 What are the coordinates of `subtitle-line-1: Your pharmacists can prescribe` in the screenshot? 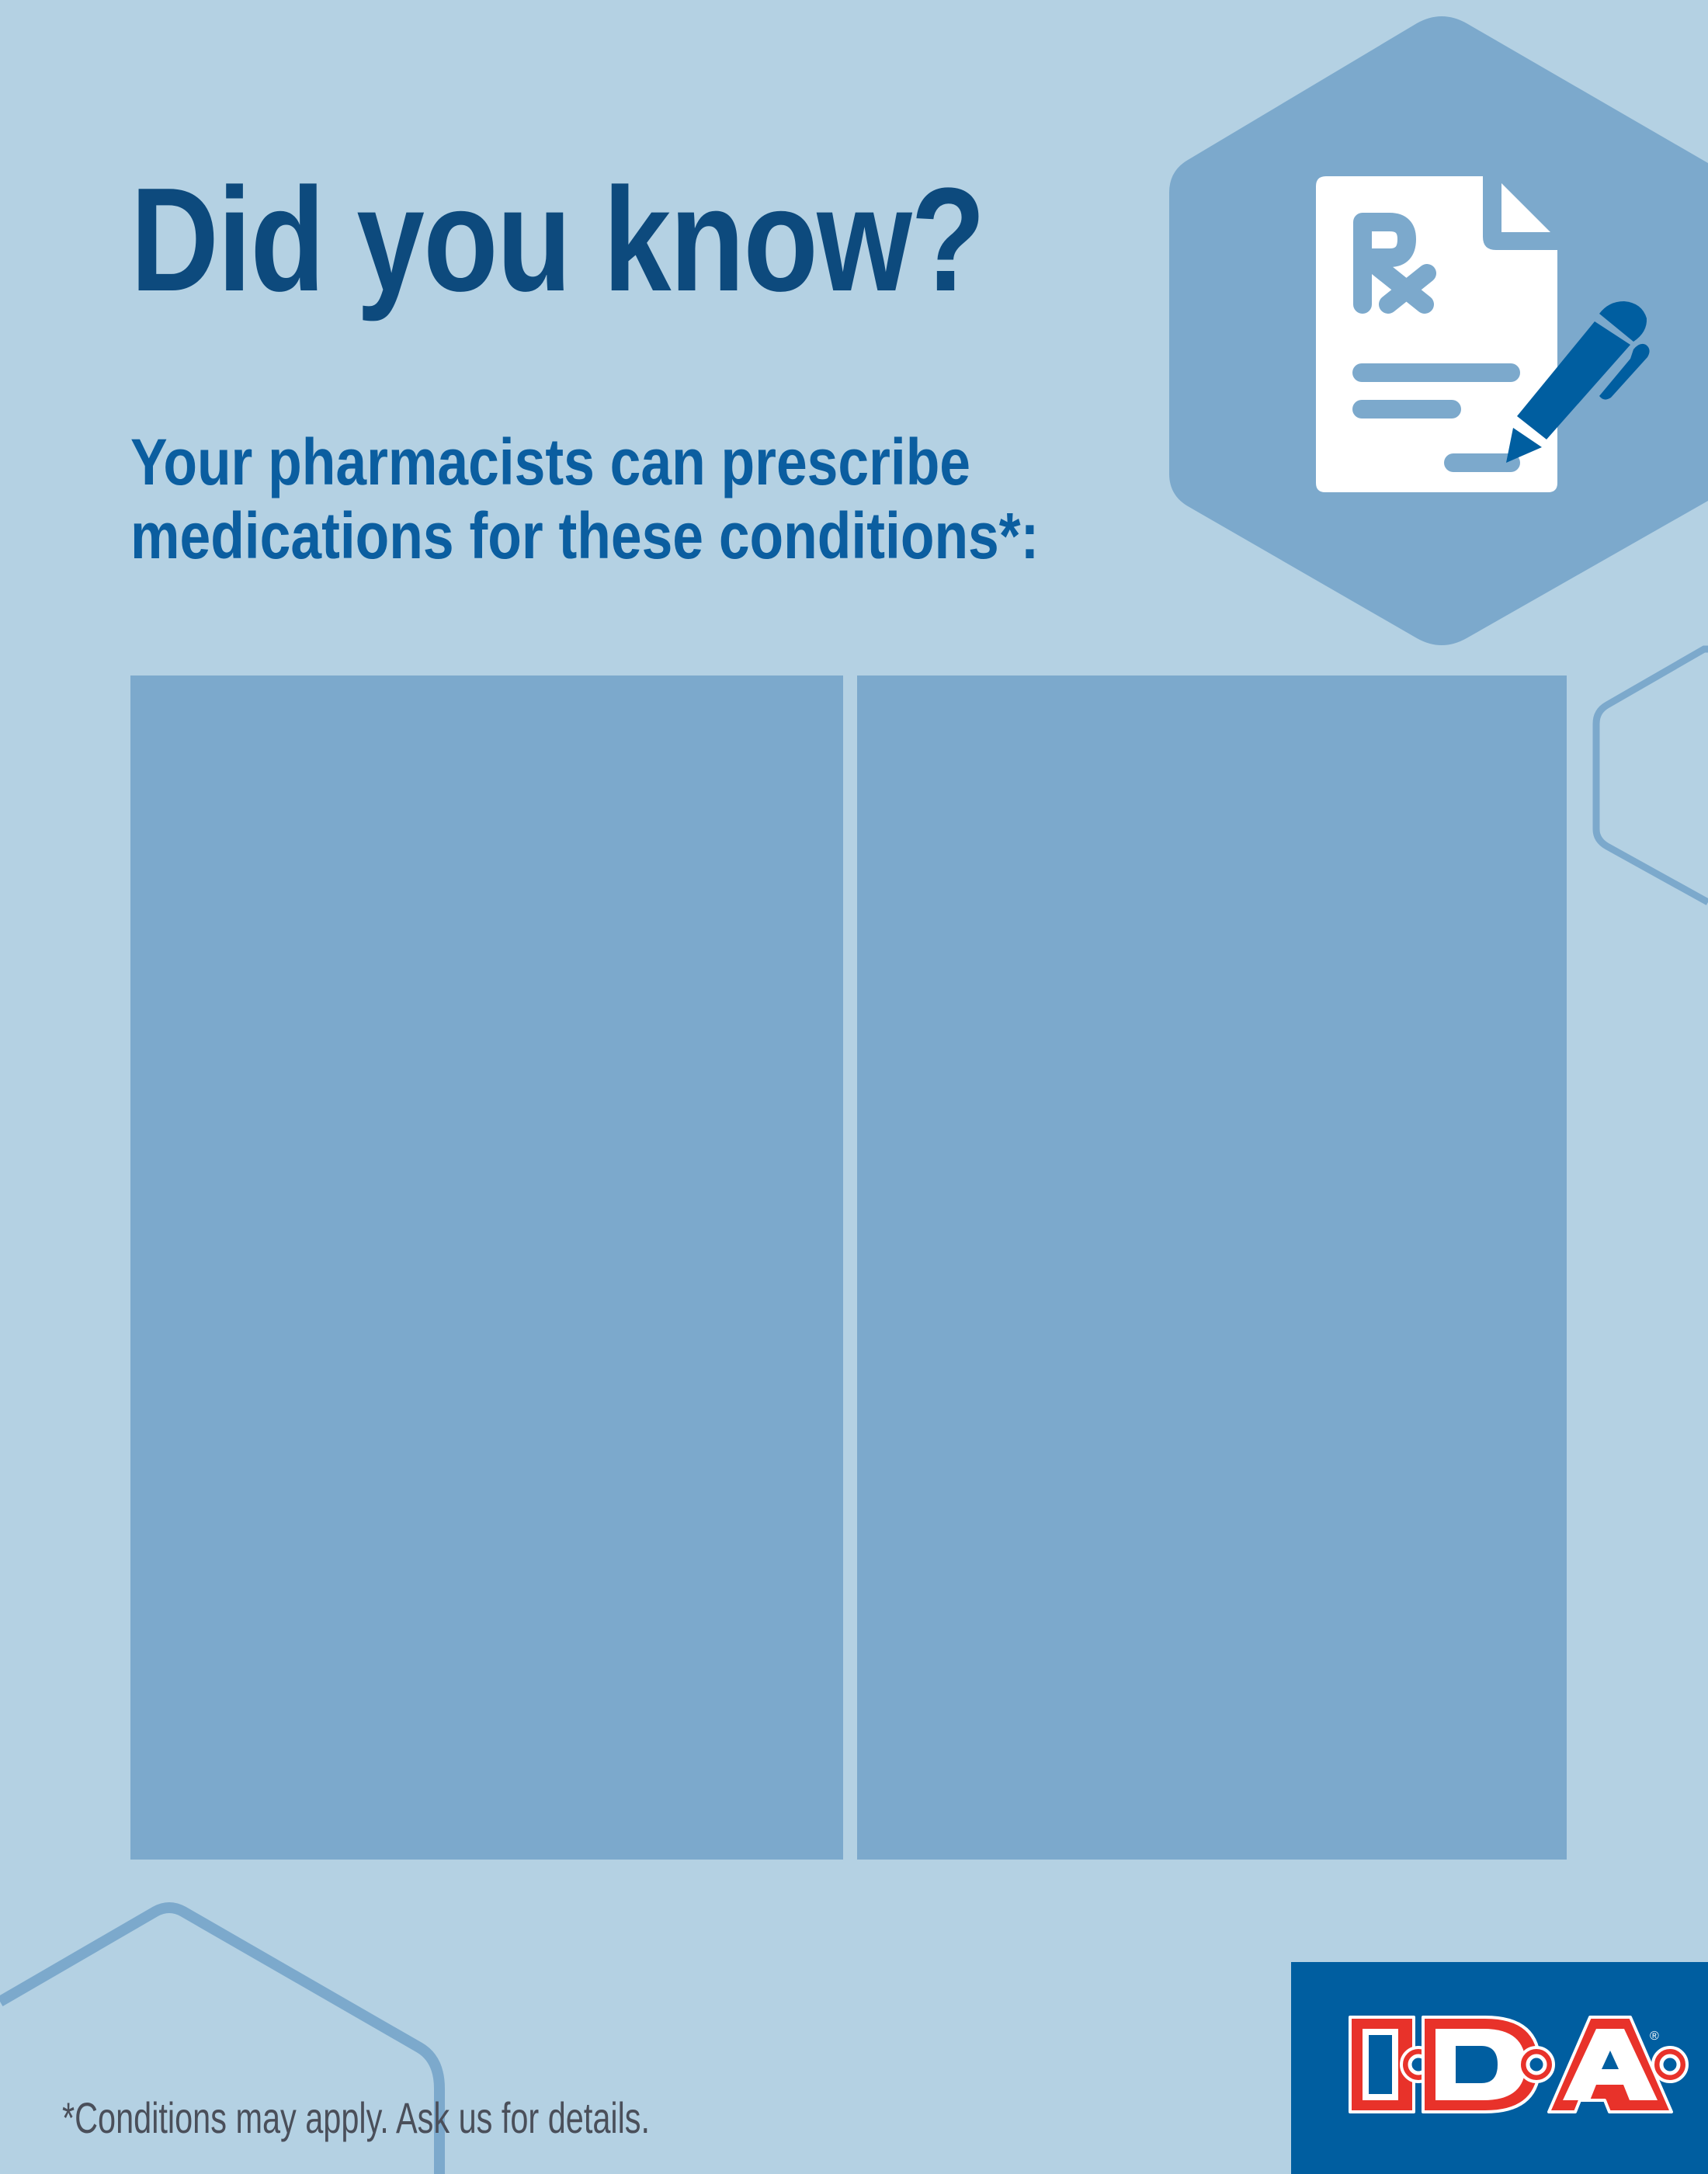 It's located at (550, 462).